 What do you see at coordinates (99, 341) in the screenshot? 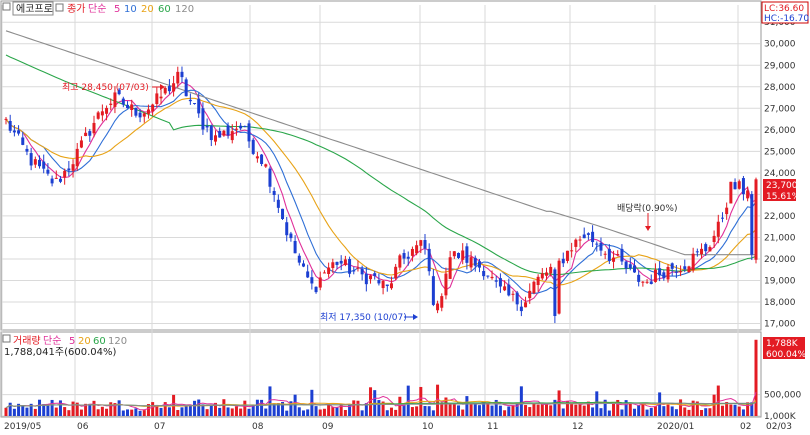
I see `volume-ma-60: 60` at bounding box center [99, 341].